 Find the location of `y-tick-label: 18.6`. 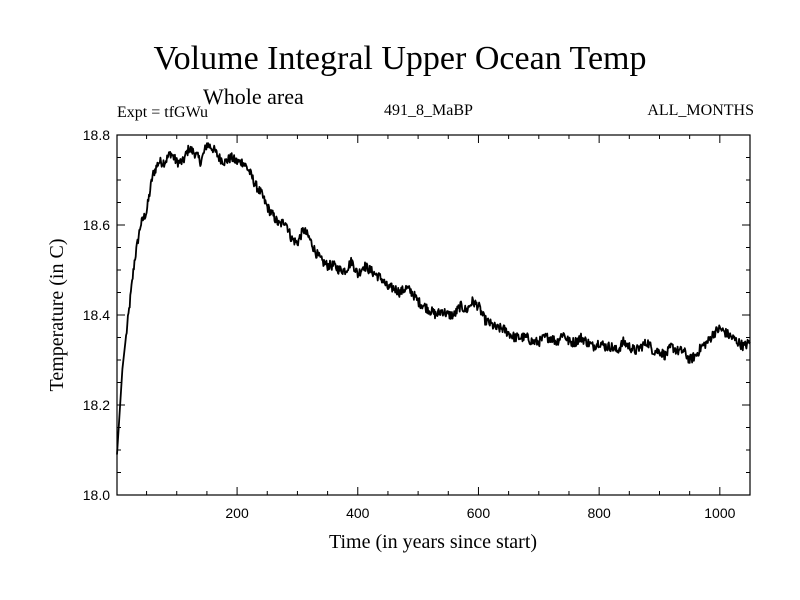

y-tick-label: 18.6 is located at coordinates (96, 225).